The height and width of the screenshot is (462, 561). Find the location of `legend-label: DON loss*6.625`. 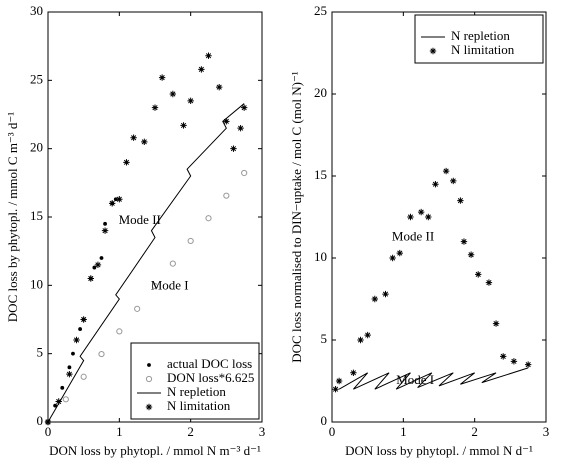

legend-label: DON loss*6.625 is located at coordinates (210, 377).